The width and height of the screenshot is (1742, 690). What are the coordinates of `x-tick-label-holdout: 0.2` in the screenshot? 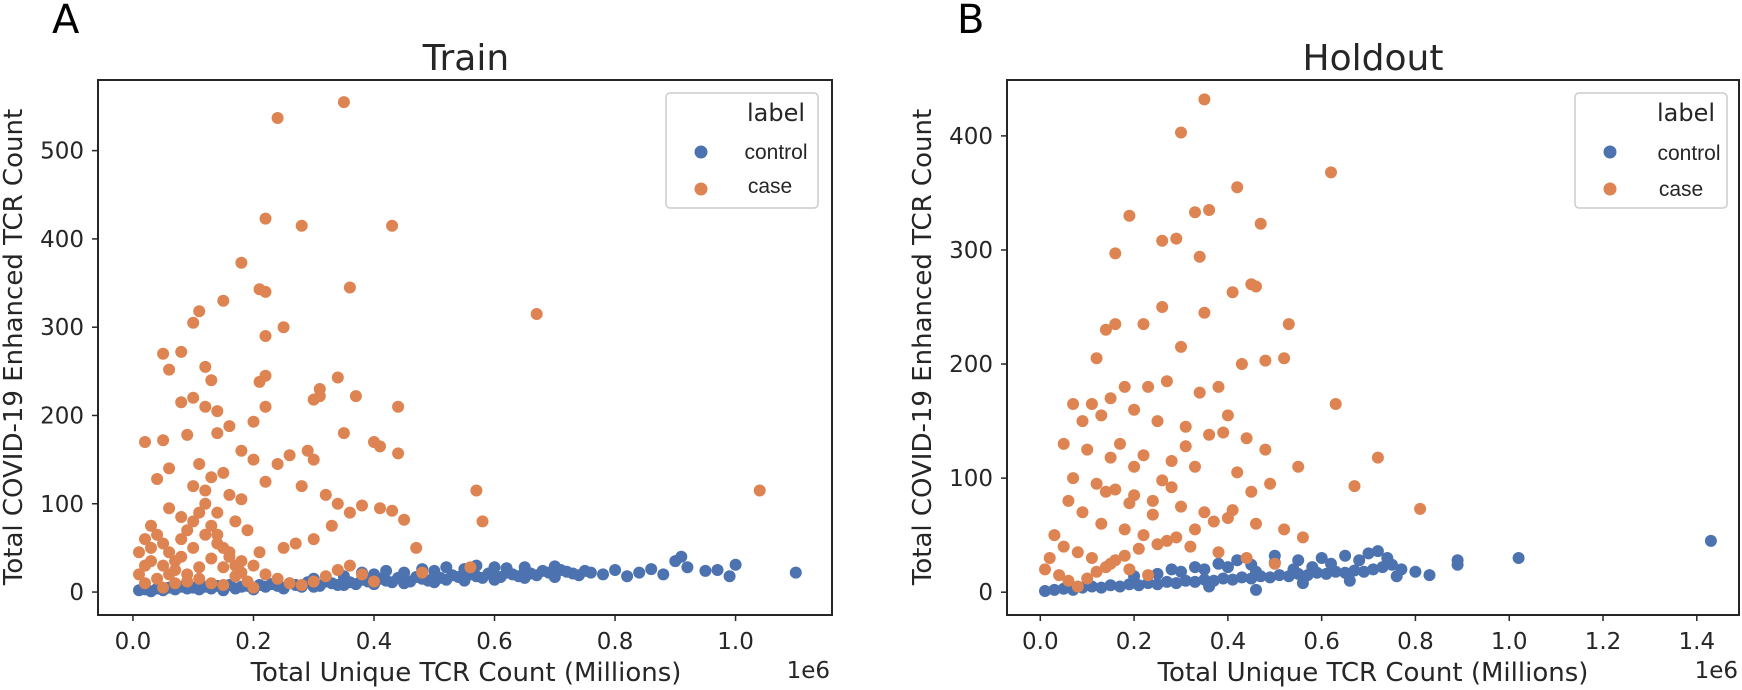 It's located at (1134, 642).